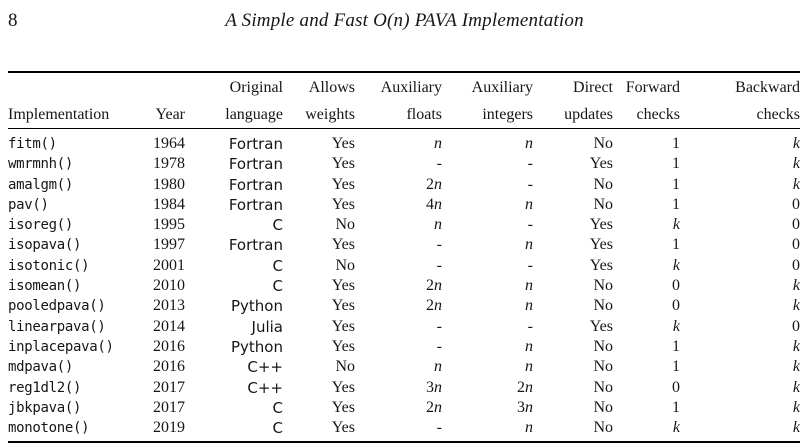  Describe the element at coordinates (740, 113) in the screenshot. I see `header-cell: checks` at that location.